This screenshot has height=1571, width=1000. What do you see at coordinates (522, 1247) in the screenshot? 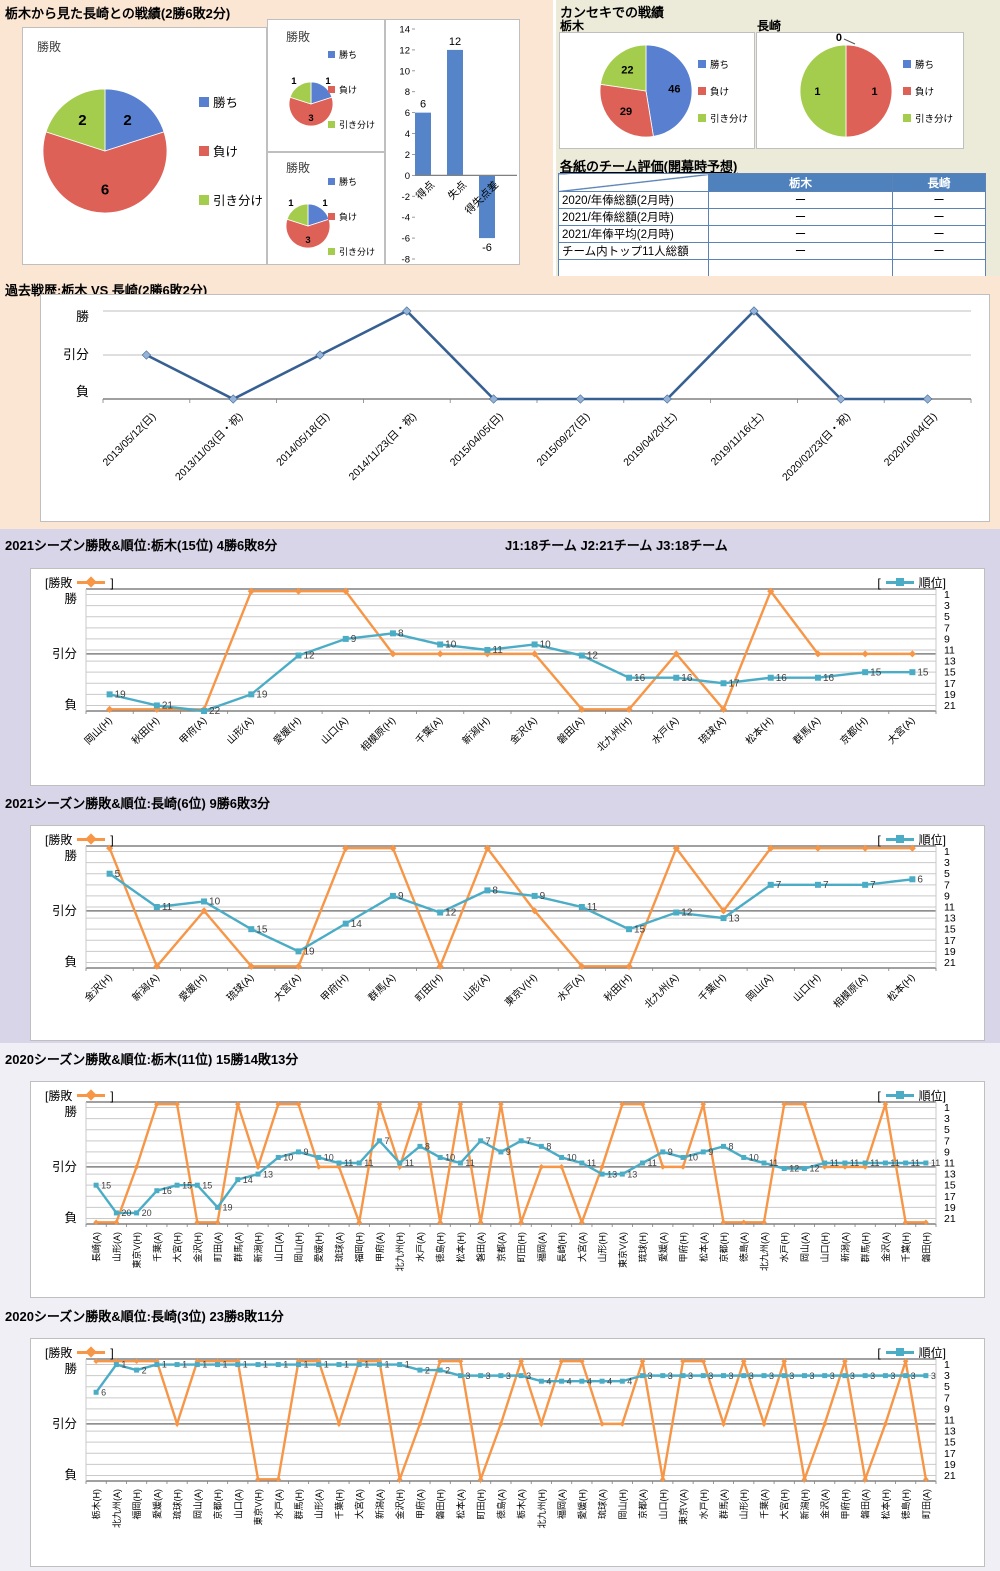
I see `svg-text: 町田(H)` at bounding box center [522, 1247].